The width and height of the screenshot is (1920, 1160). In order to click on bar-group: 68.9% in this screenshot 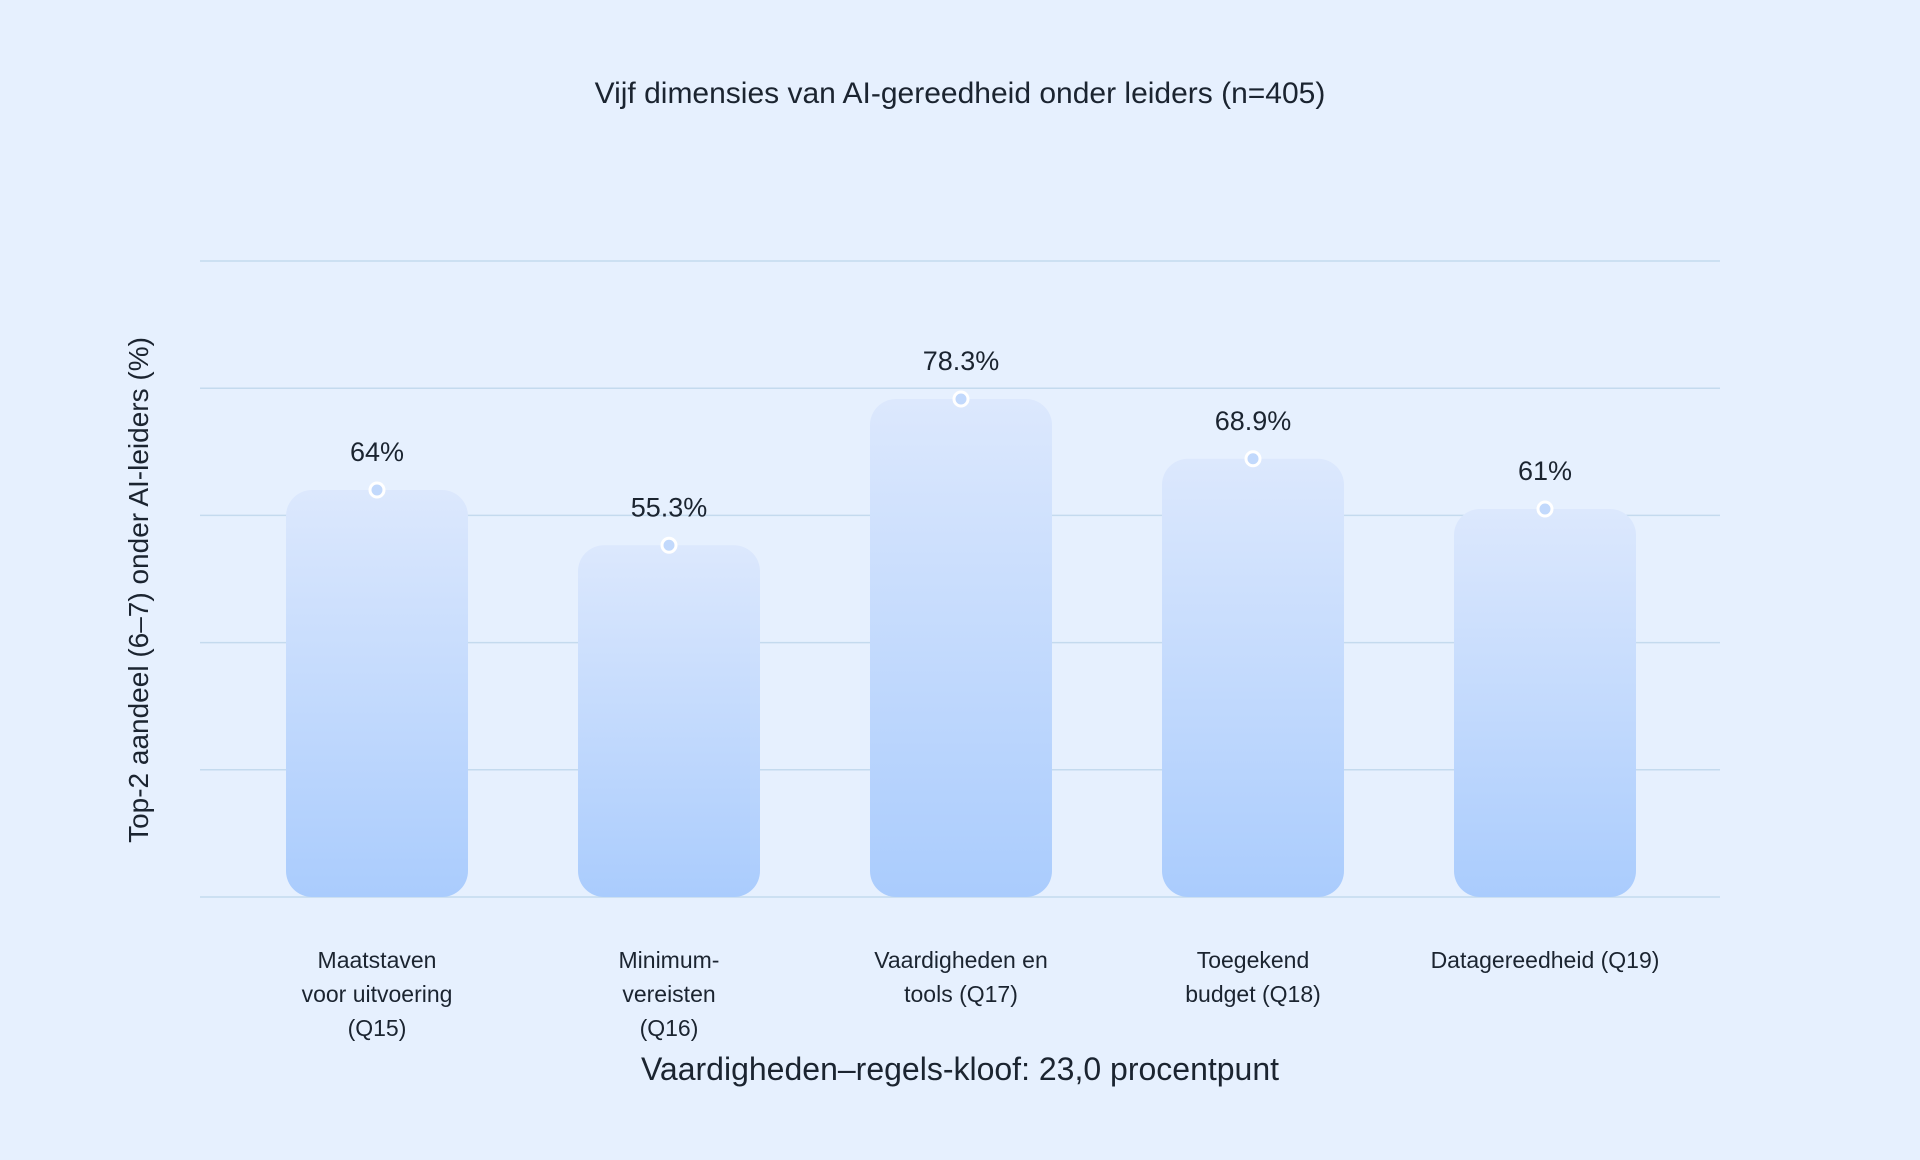, I will do `click(1253, 651)`.